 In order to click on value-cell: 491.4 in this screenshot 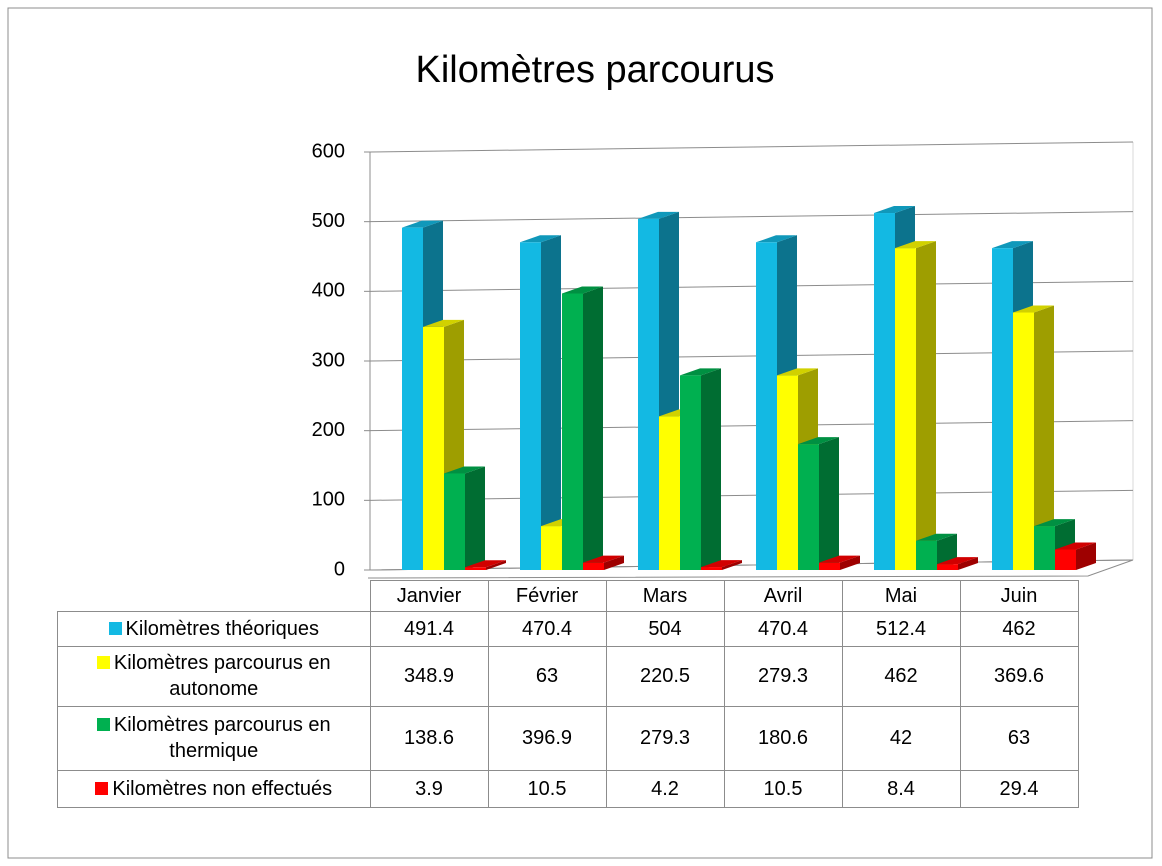, I will do `click(429, 628)`.